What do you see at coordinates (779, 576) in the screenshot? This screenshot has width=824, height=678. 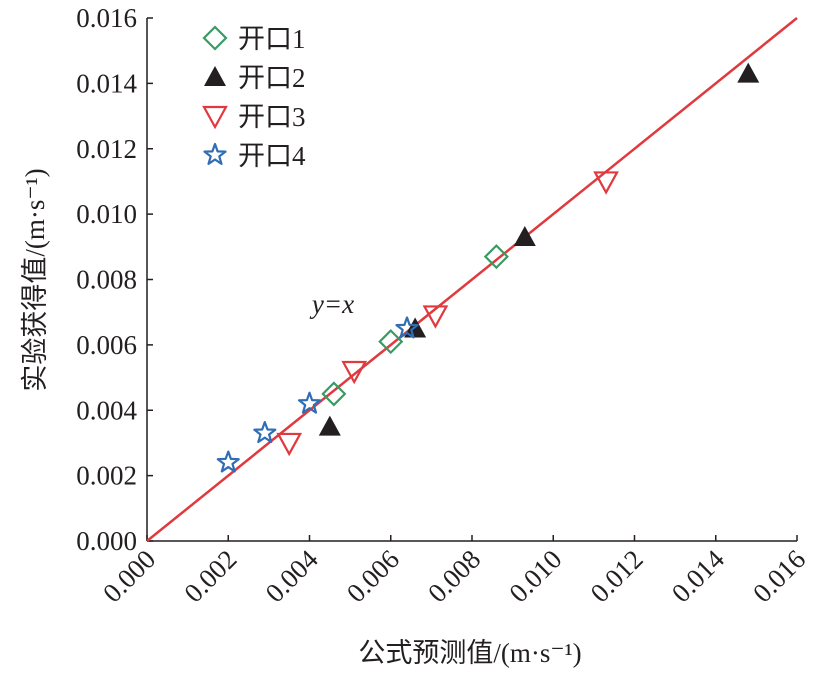 I see `x-tick-label: 0.016` at bounding box center [779, 576].